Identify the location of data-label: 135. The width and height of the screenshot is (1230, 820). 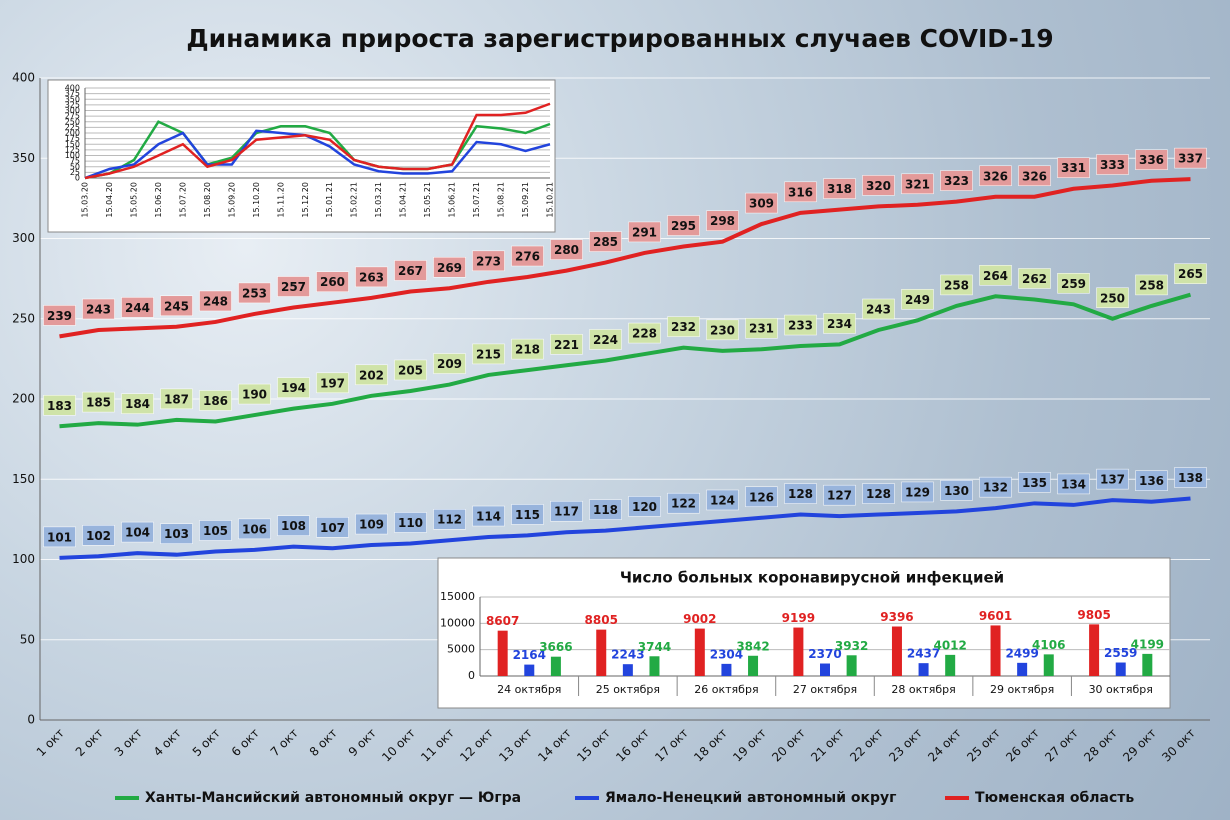
(1034, 483).